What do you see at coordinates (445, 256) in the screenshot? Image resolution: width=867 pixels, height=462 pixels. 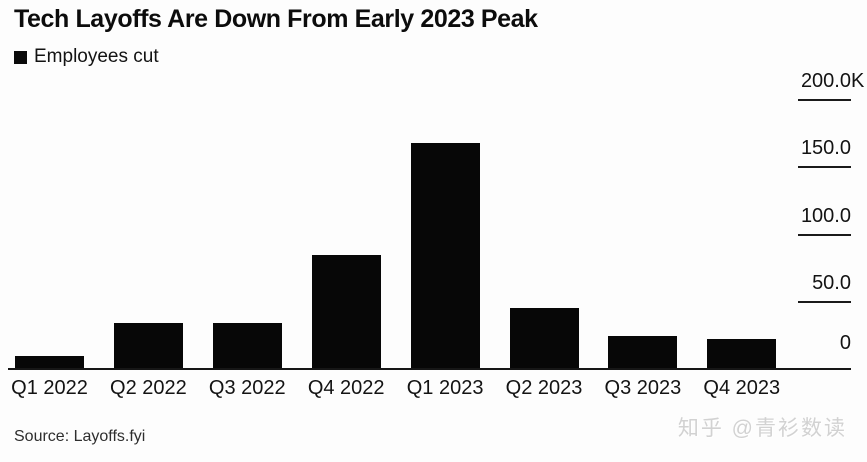 I see `bar-q1-2023` at bounding box center [445, 256].